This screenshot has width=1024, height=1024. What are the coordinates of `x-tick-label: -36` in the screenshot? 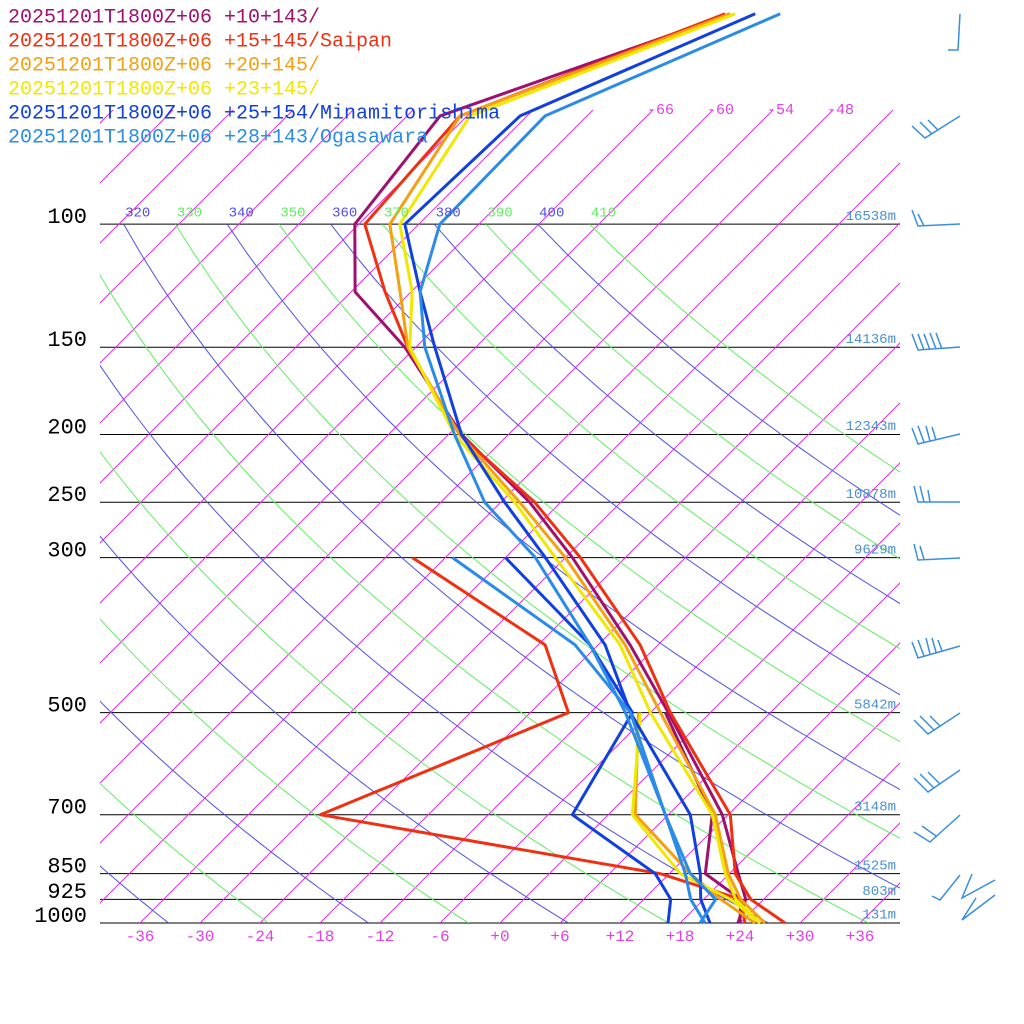 It's located at (140, 937).